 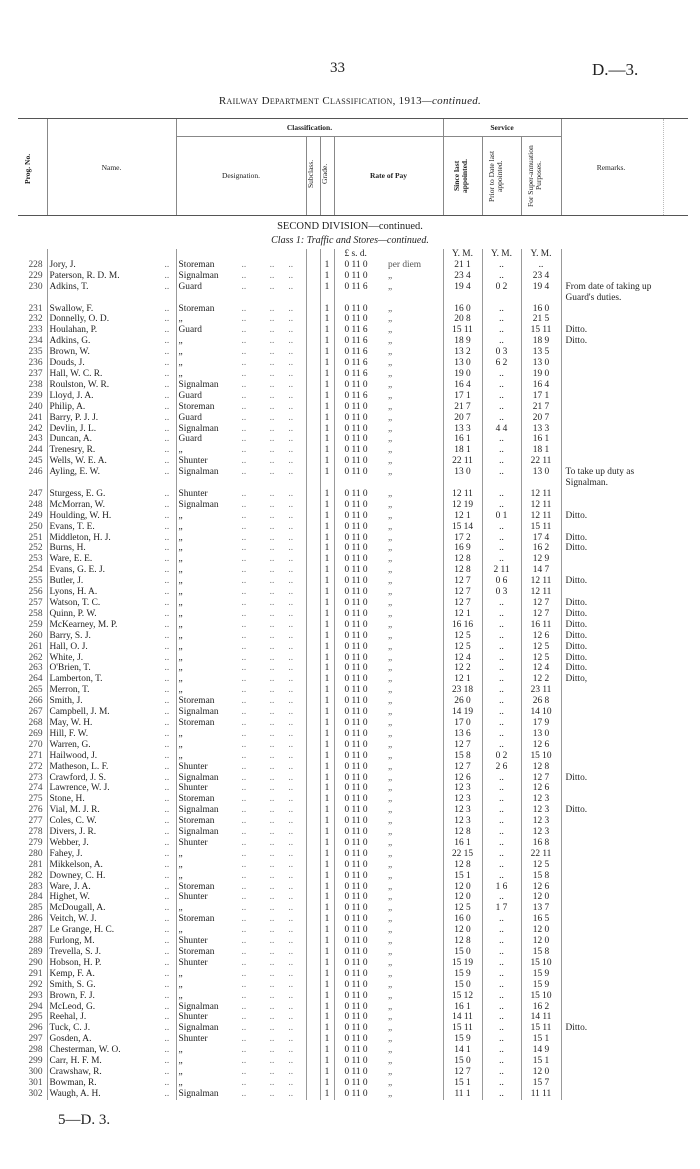 What do you see at coordinates (540, 538) in the screenshot?
I see `cell-superannuation: 17 4` at bounding box center [540, 538].